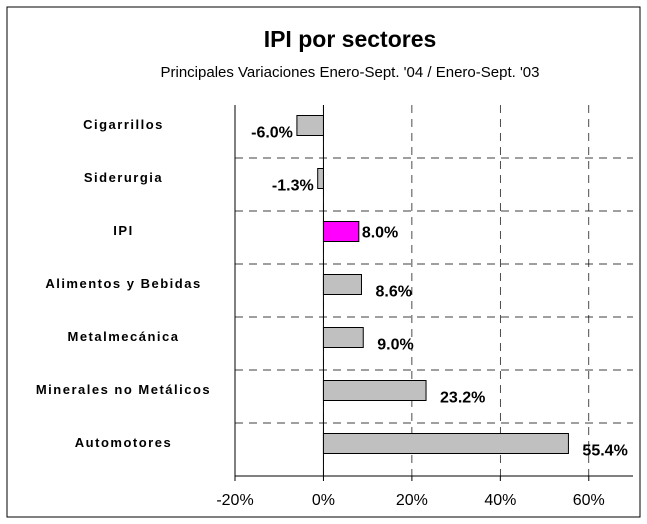 This screenshot has width=647, height=524. Describe the element at coordinates (380, 233) in the screenshot. I see `value-label: 8.0%` at that location.